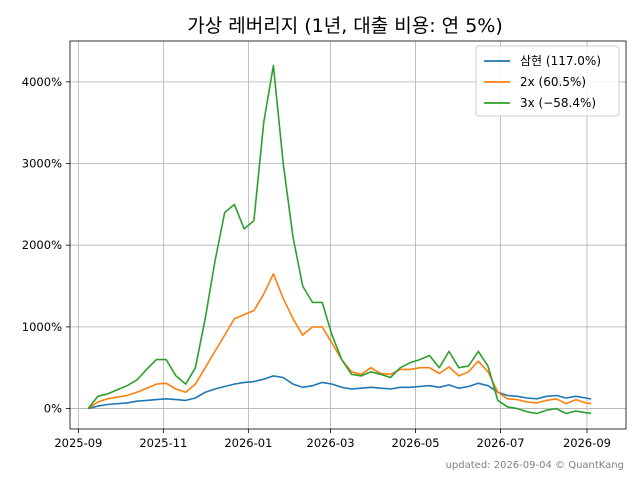  Describe the element at coordinates (163, 443) in the screenshot. I see `x-tick-label: 2025-11` at that location.